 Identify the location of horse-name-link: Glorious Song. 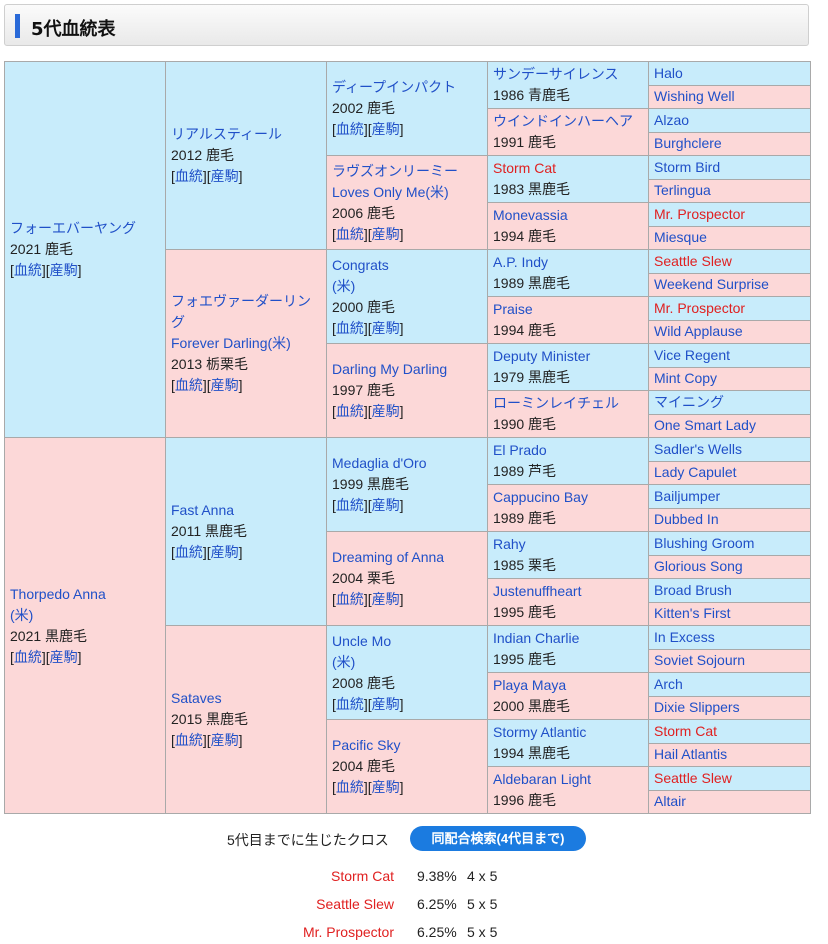
(698, 566).